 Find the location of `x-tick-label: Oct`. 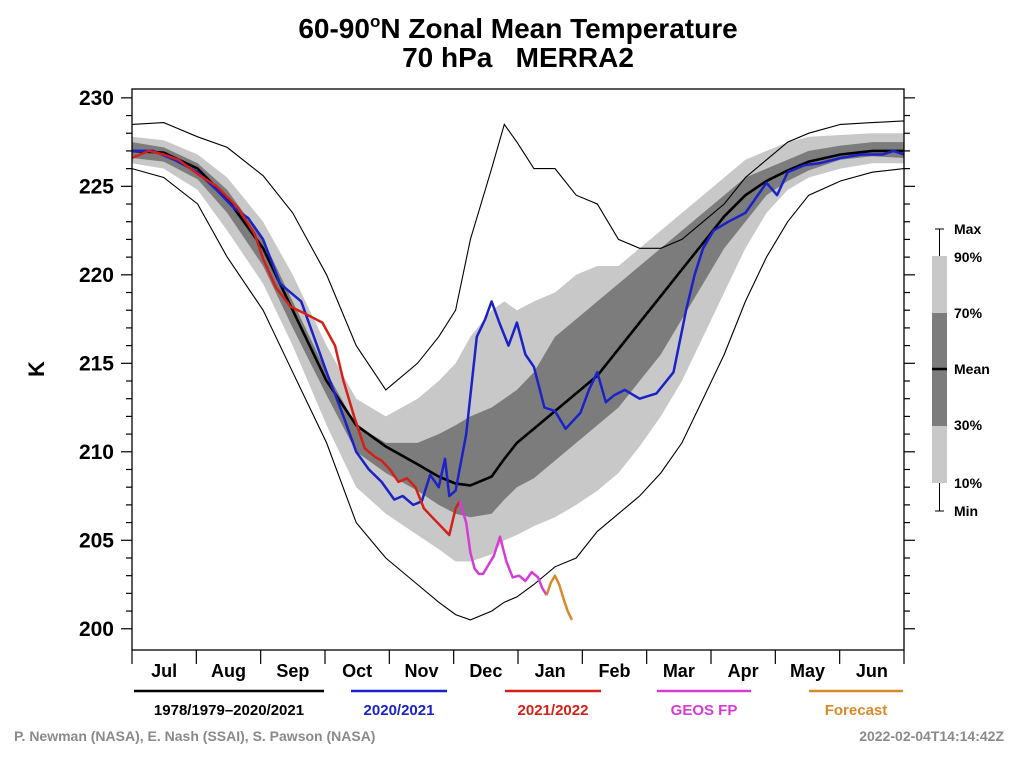

x-tick-label: Oct is located at coordinates (357, 671).